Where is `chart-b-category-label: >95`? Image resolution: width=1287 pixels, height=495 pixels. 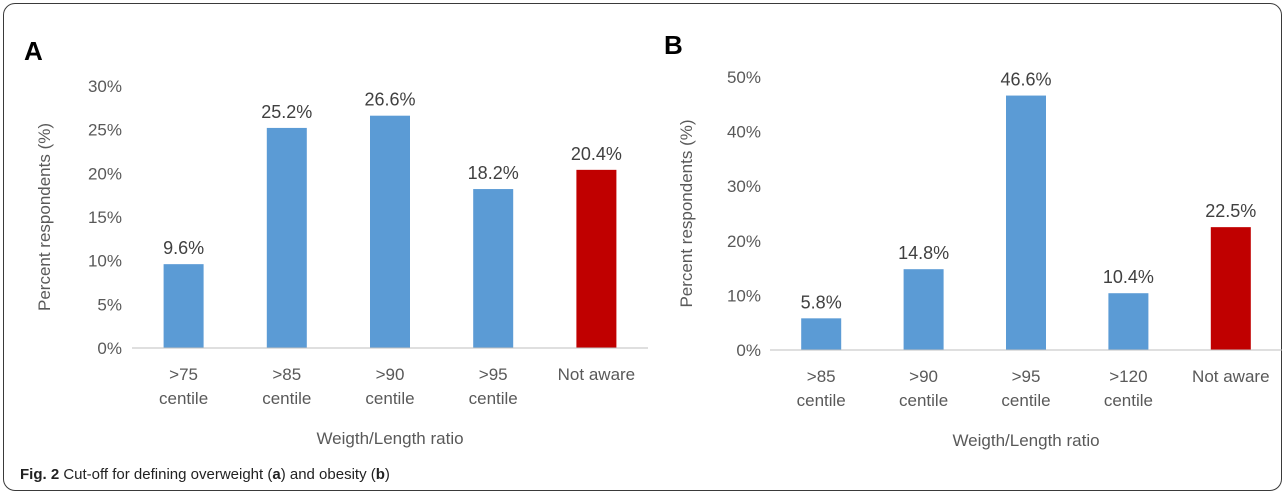 chart-b-category-label: >95 is located at coordinates (1026, 376).